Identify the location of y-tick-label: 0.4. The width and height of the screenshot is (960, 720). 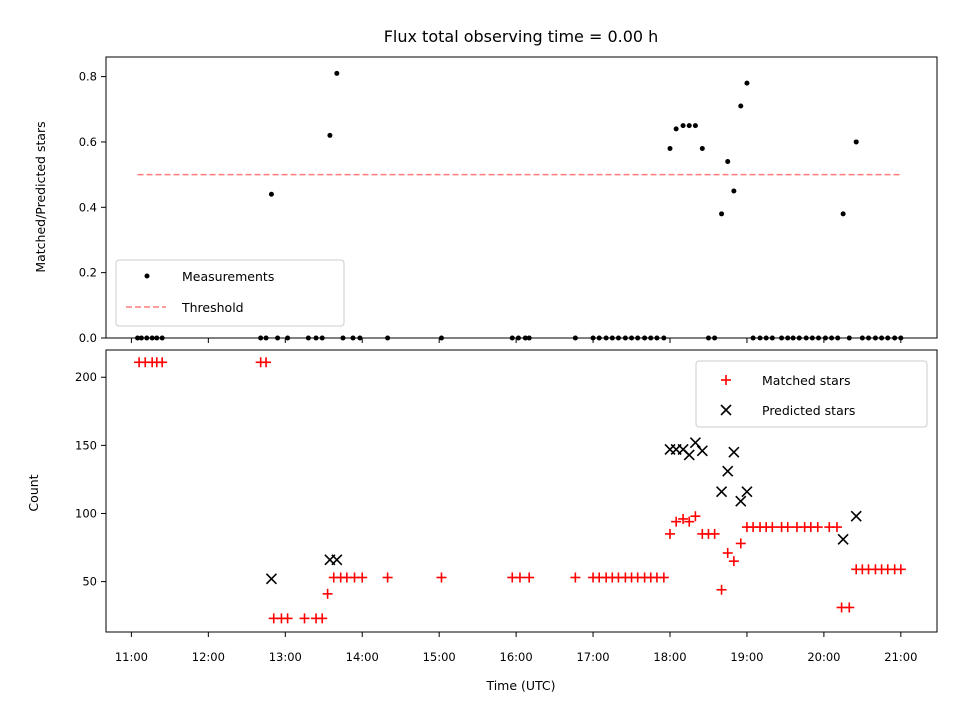
(88, 207).